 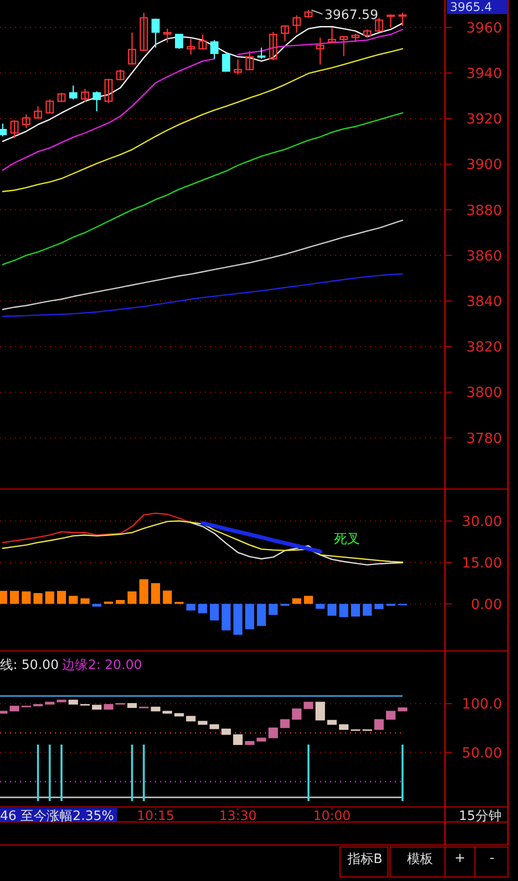 What do you see at coordinates (420, 859) in the screenshot?
I see `text: 模板` at bounding box center [420, 859].